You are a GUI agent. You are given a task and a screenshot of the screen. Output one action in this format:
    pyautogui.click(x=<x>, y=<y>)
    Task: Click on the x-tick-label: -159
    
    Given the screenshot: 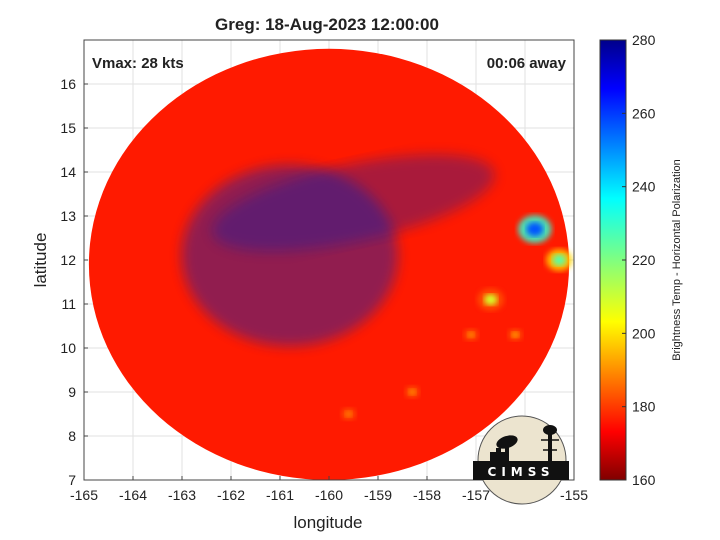 What is the action you would take?
    pyautogui.click(x=378, y=495)
    